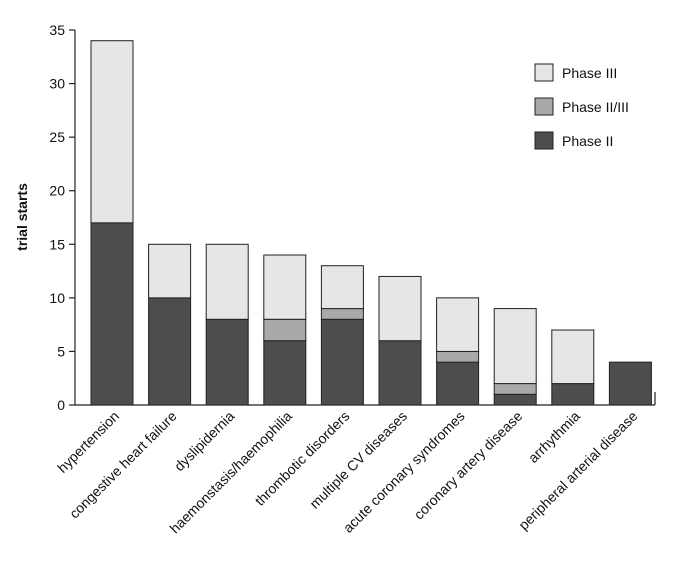 This screenshot has height=565, width=681. I want to click on bar-haemonstasis-haemophilia-phase-iii, so click(285, 287).